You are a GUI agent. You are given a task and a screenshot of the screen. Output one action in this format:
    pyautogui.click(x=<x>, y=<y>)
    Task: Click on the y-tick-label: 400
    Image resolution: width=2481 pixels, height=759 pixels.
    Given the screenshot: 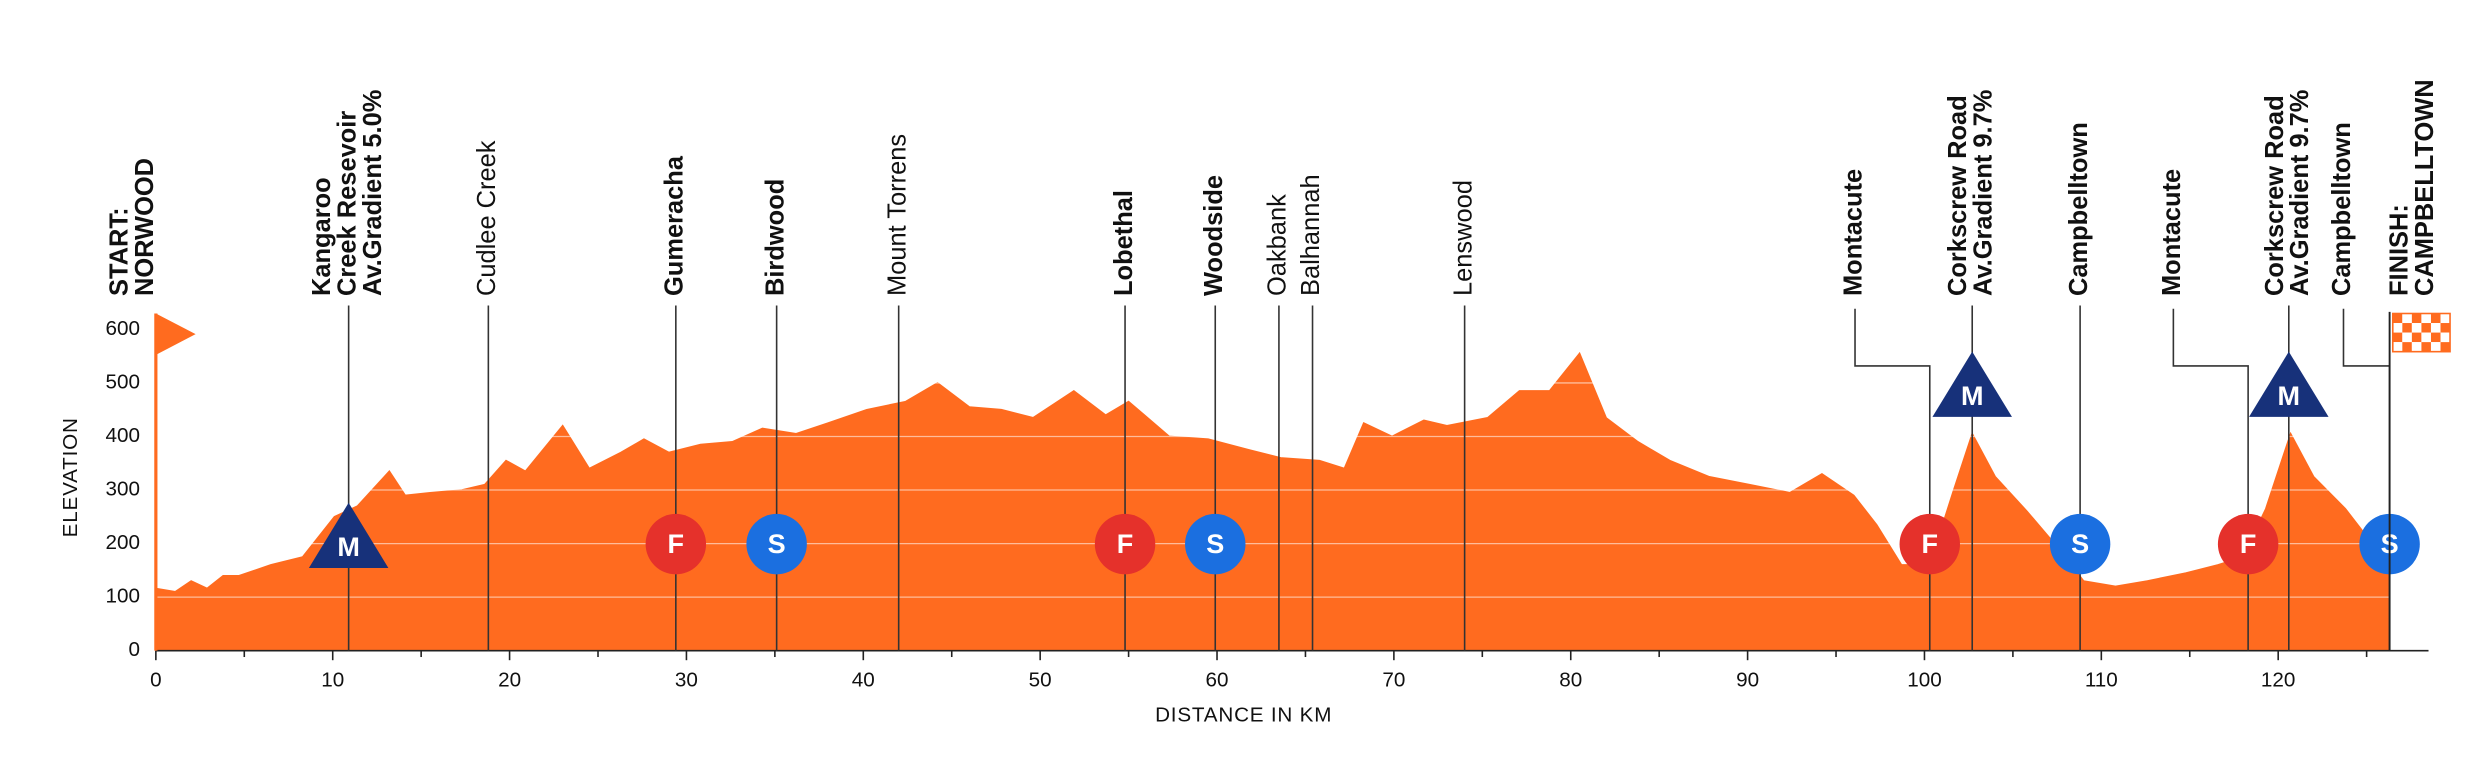 What is the action you would take?
    pyautogui.click(x=122, y=435)
    